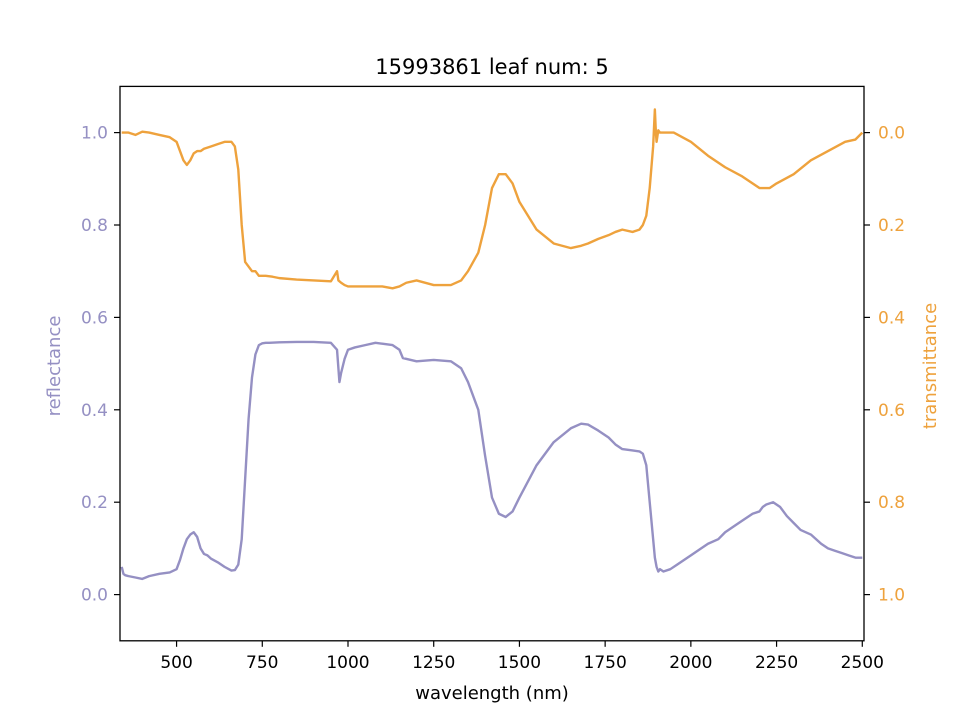 The image size is (960, 720). I want to click on y-left-tick-label: 0.2, so click(94, 503).